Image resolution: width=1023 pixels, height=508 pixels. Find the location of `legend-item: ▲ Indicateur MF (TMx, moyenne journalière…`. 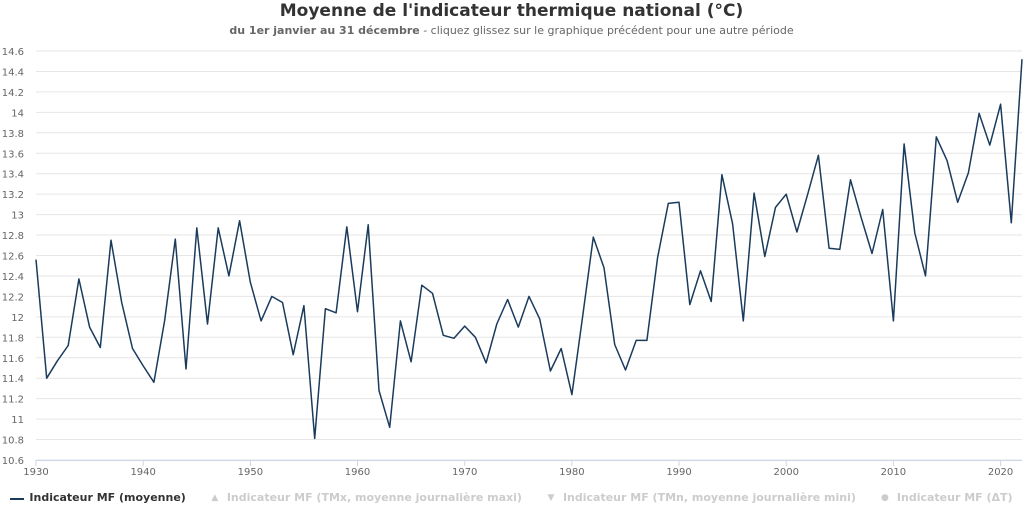

legend-item: ▲ Indicateur MF (TMx, moyenne journalière… is located at coordinates (365, 498).